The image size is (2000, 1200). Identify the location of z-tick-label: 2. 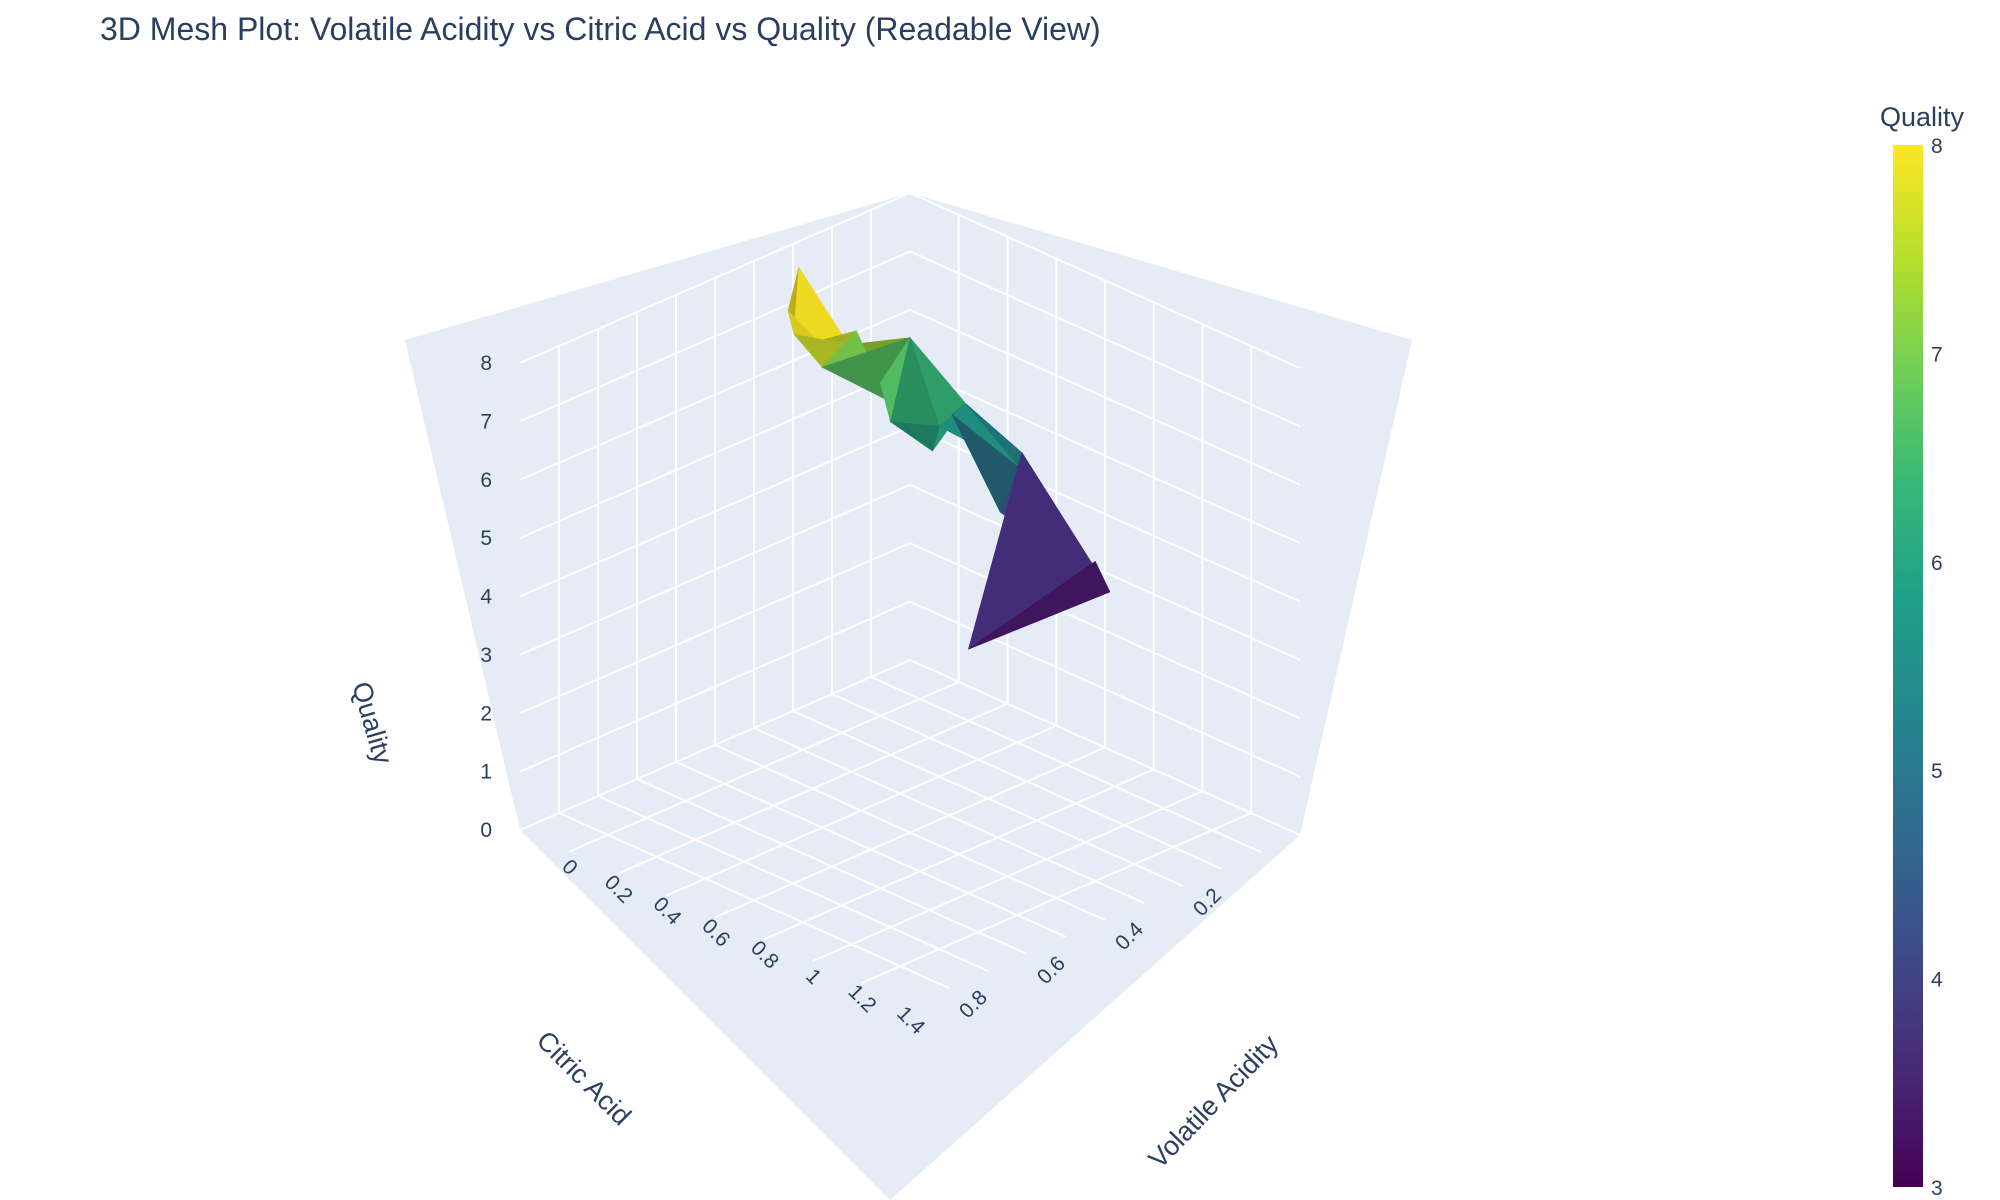
(486, 713).